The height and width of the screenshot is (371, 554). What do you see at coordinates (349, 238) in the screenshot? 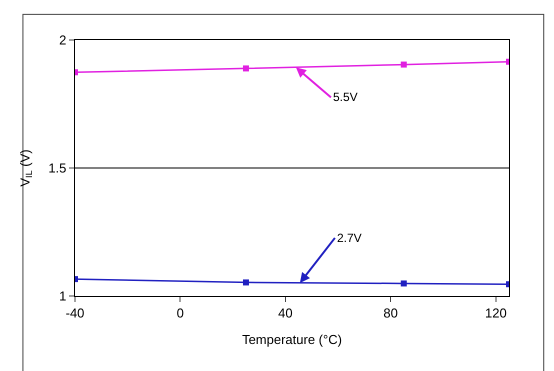
I see `annotation: 2.7V` at bounding box center [349, 238].